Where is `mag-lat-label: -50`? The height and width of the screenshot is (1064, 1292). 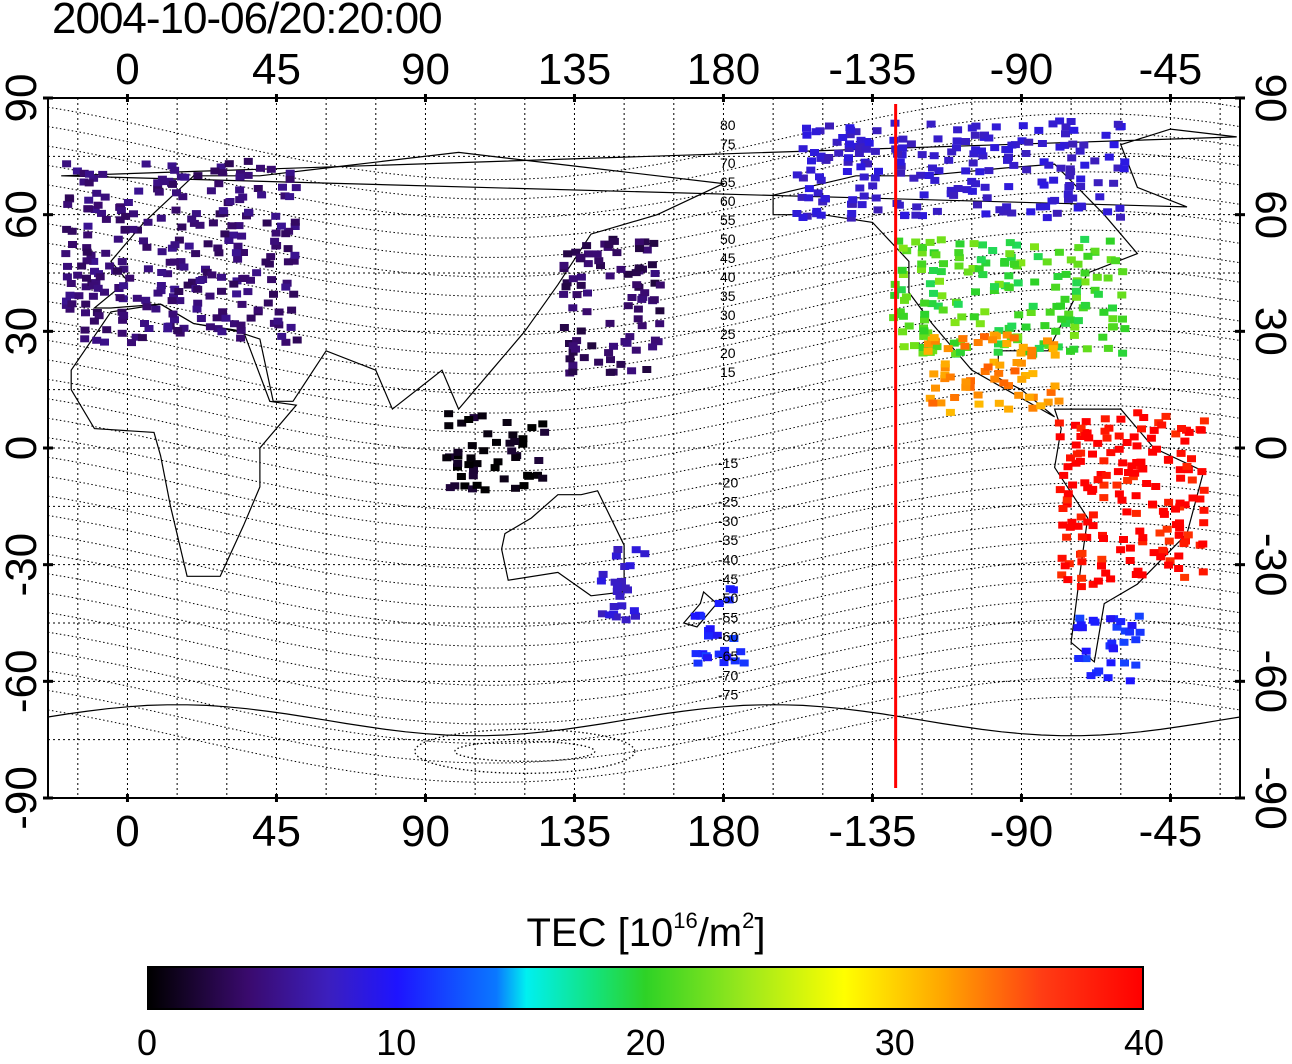
mag-lat-label: -50 is located at coordinates (728, 598).